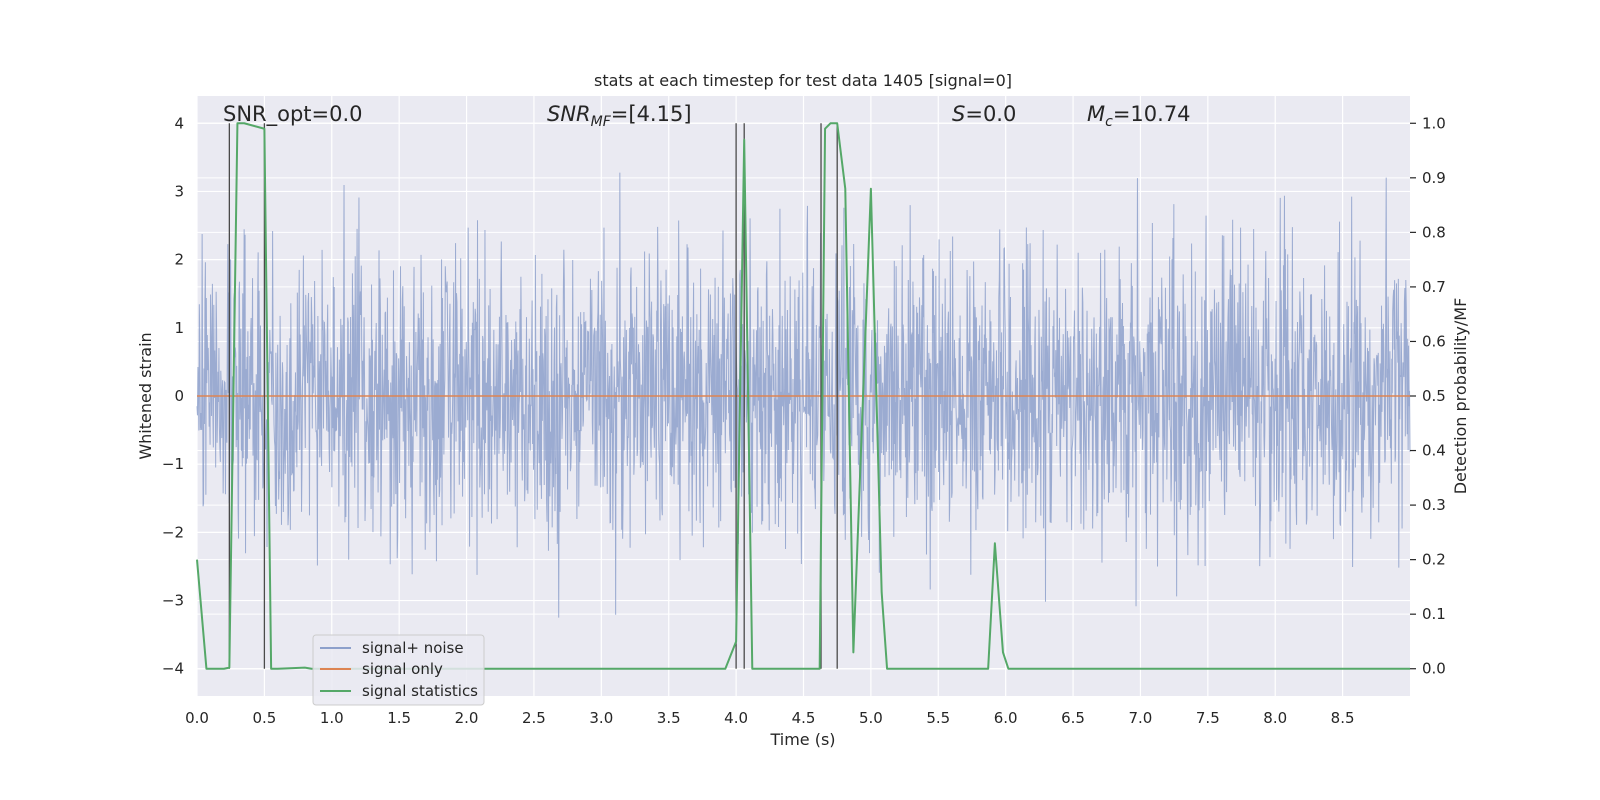  I want to click on y-right-tick-label: 0.6, so click(1434, 341).